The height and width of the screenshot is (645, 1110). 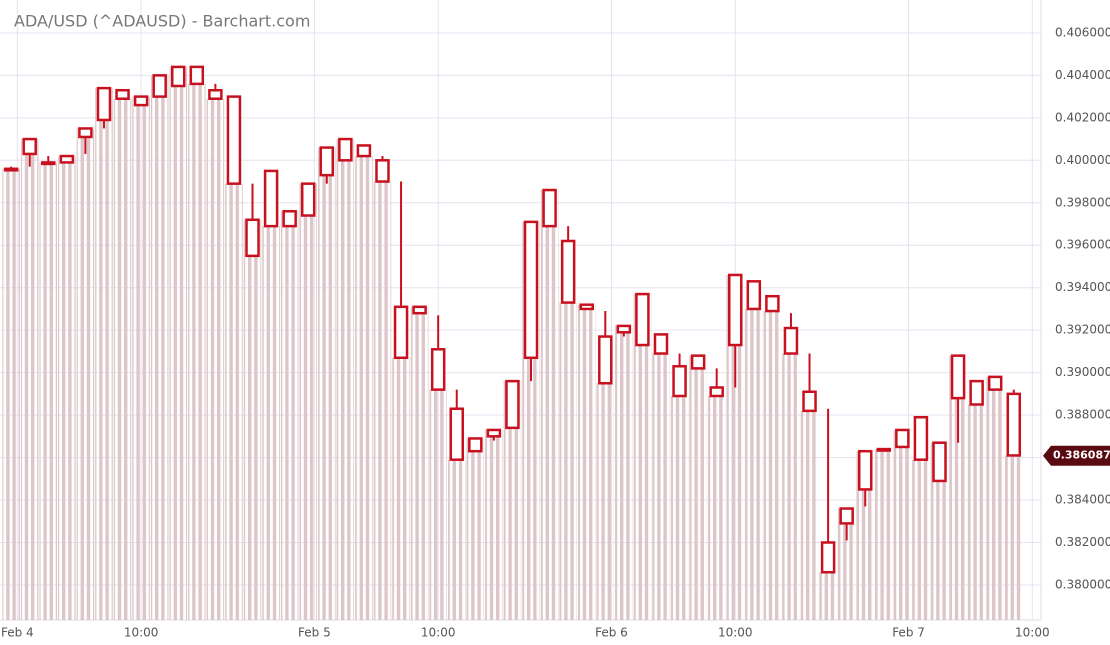 I want to click on last-price-tag, so click(x=1076, y=455).